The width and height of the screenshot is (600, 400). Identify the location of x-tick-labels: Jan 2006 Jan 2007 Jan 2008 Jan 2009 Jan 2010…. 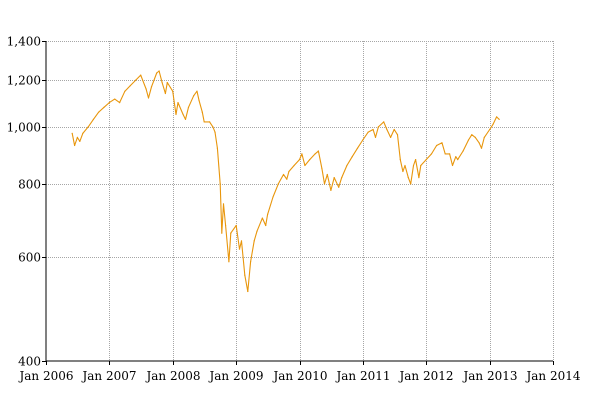
(298, 376).